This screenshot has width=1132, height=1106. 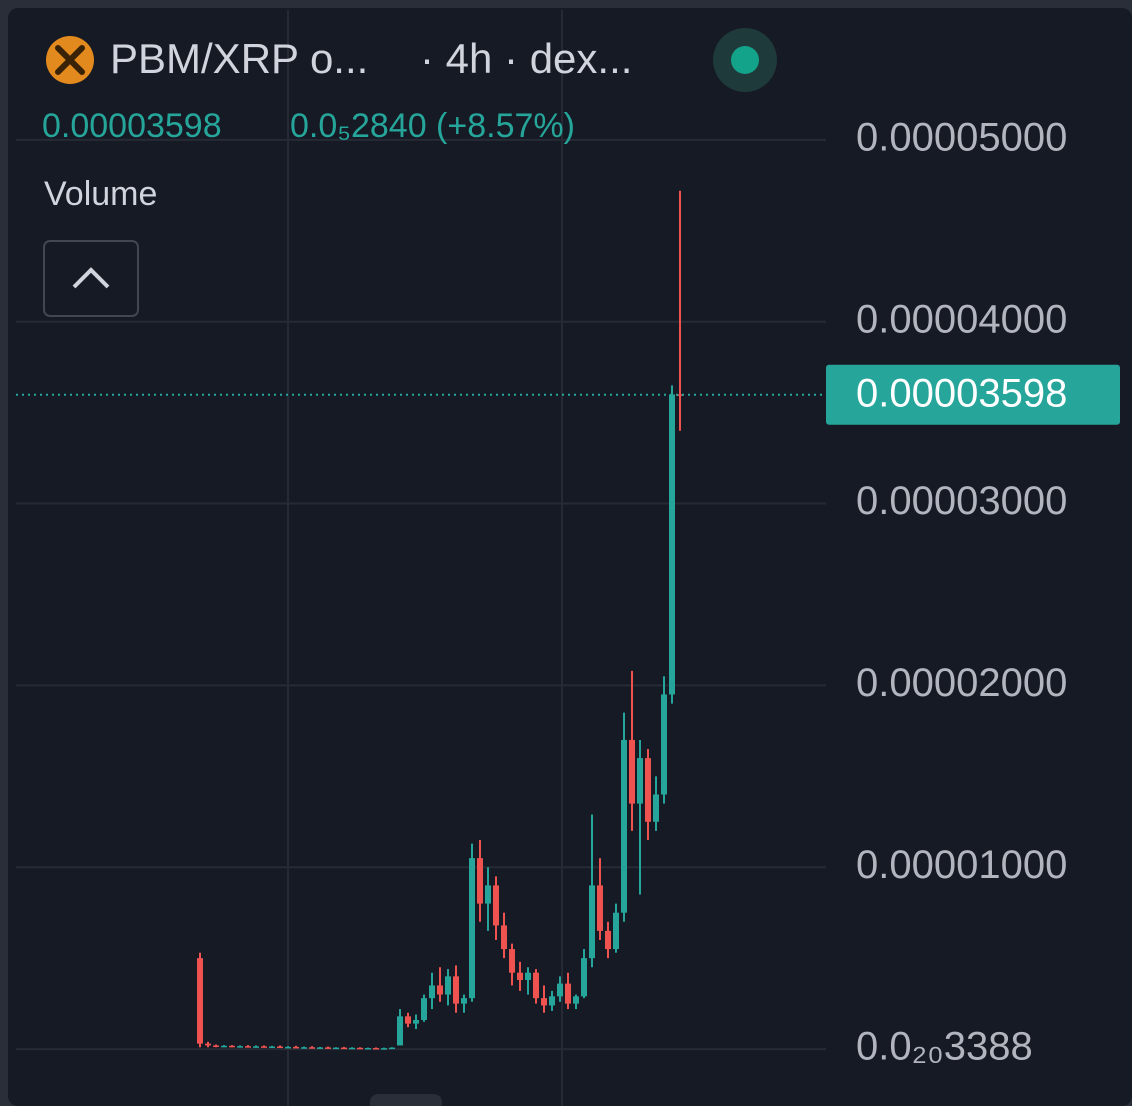 I want to click on change: 0.0₅2840 (+8.57%), so click(x=432, y=126).